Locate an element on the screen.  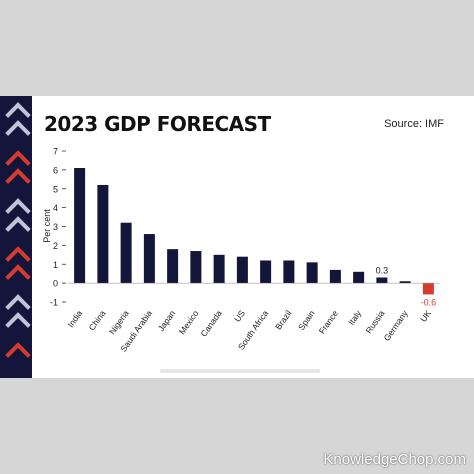
scrollbar is located at coordinates (240, 371).